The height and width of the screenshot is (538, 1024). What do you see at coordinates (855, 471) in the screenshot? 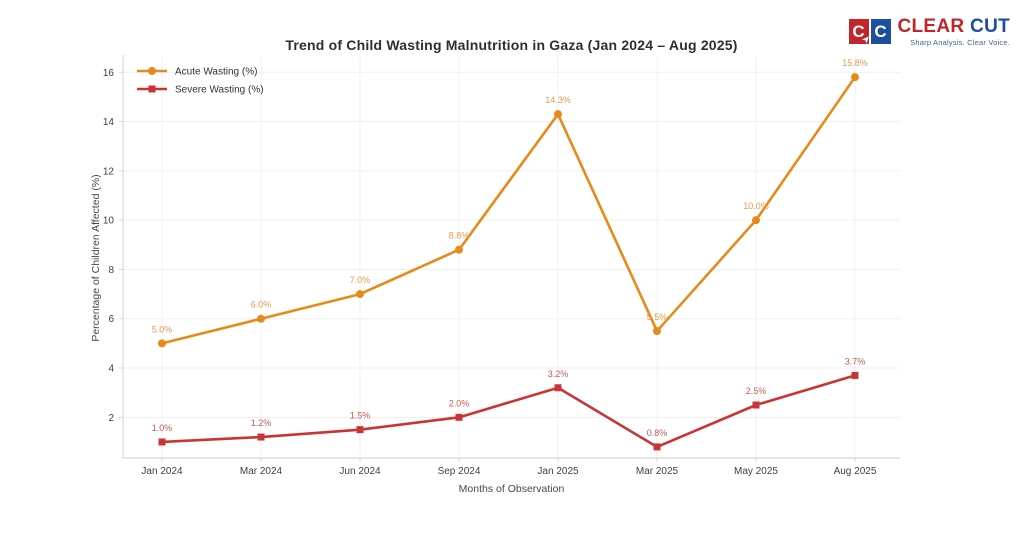
I see `x-tick-label: Aug 2025` at bounding box center [855, 471].